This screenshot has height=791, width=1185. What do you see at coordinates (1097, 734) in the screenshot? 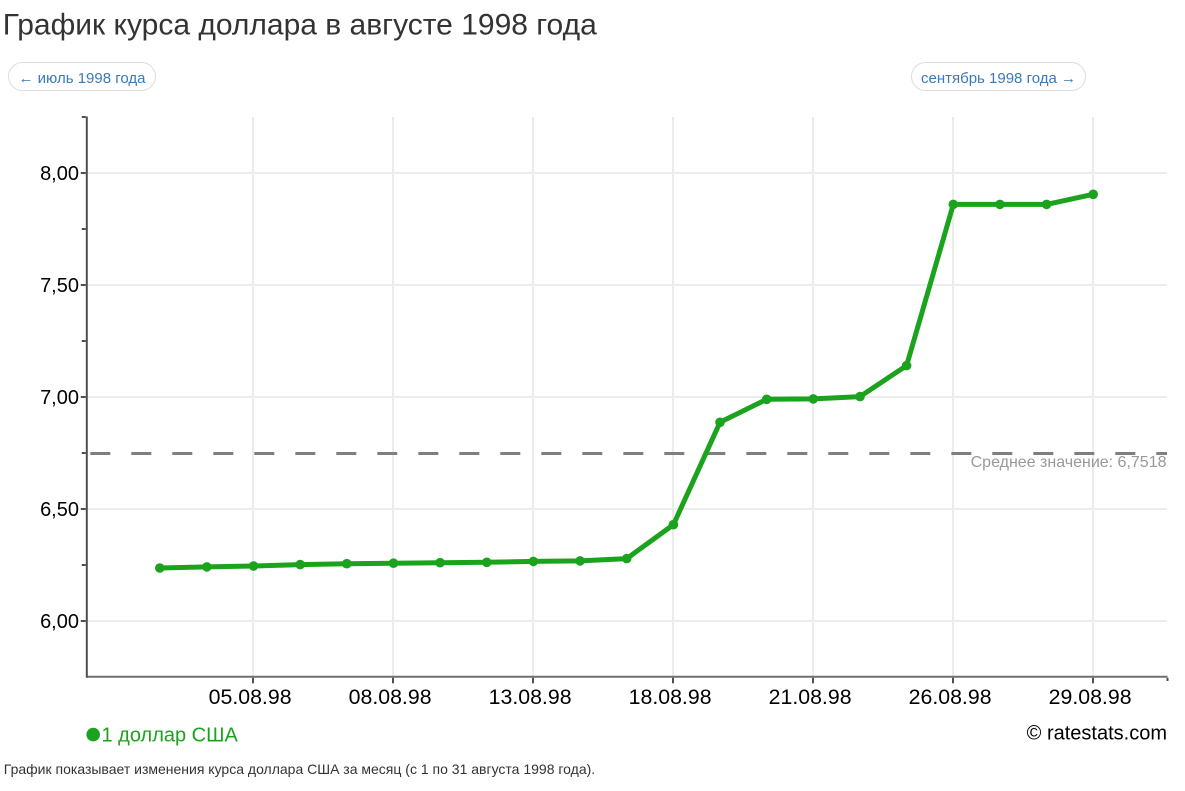
I see `svg-text: © ratestats.com` at bounding box center [1097, 734].